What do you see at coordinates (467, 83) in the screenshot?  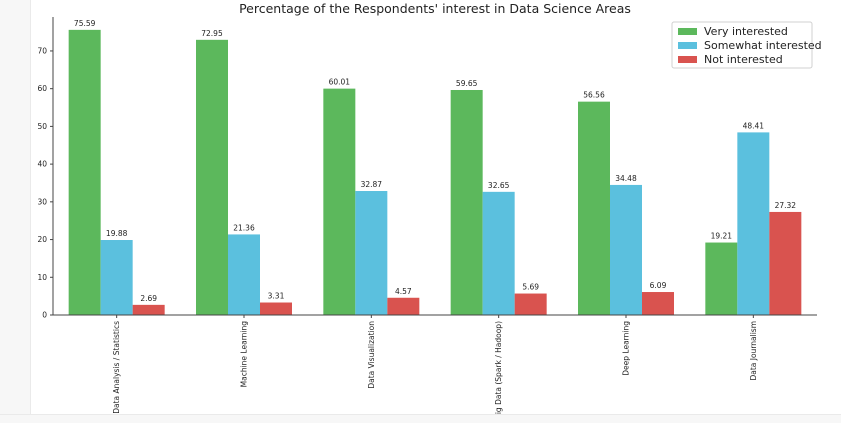 I see `data-label-3-0: 59.65` at bounding box center [467, 83].